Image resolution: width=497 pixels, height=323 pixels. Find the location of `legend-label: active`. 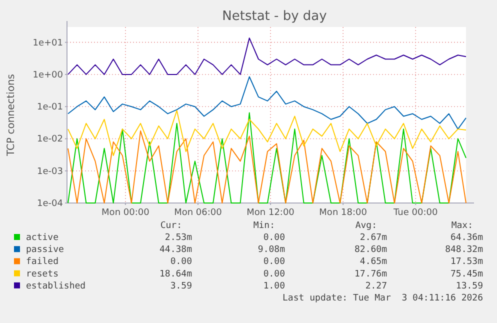

legend-label: active is located at coordinates (42, 238).